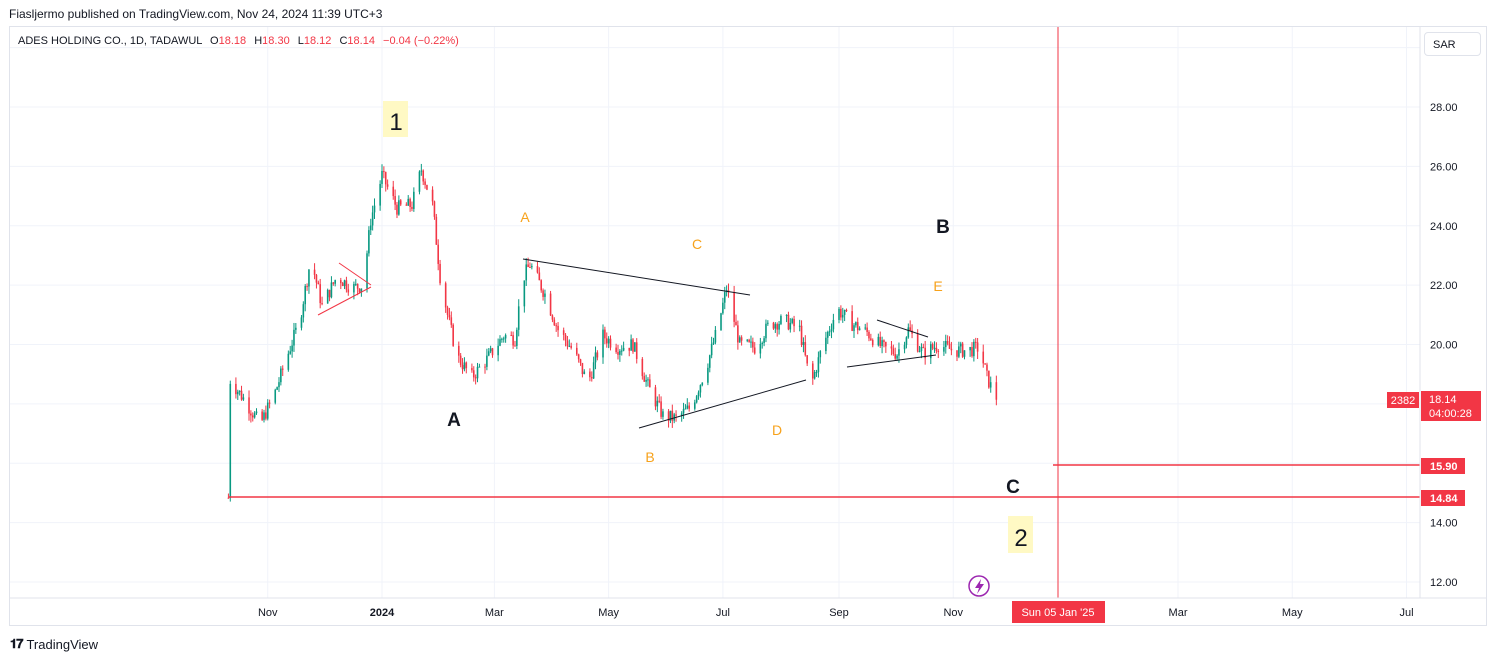 The image size is (1496, 662). I want to click on symbol-name: ADES HOLDING CO., 1D, TADAWUL, so click(110, 41).